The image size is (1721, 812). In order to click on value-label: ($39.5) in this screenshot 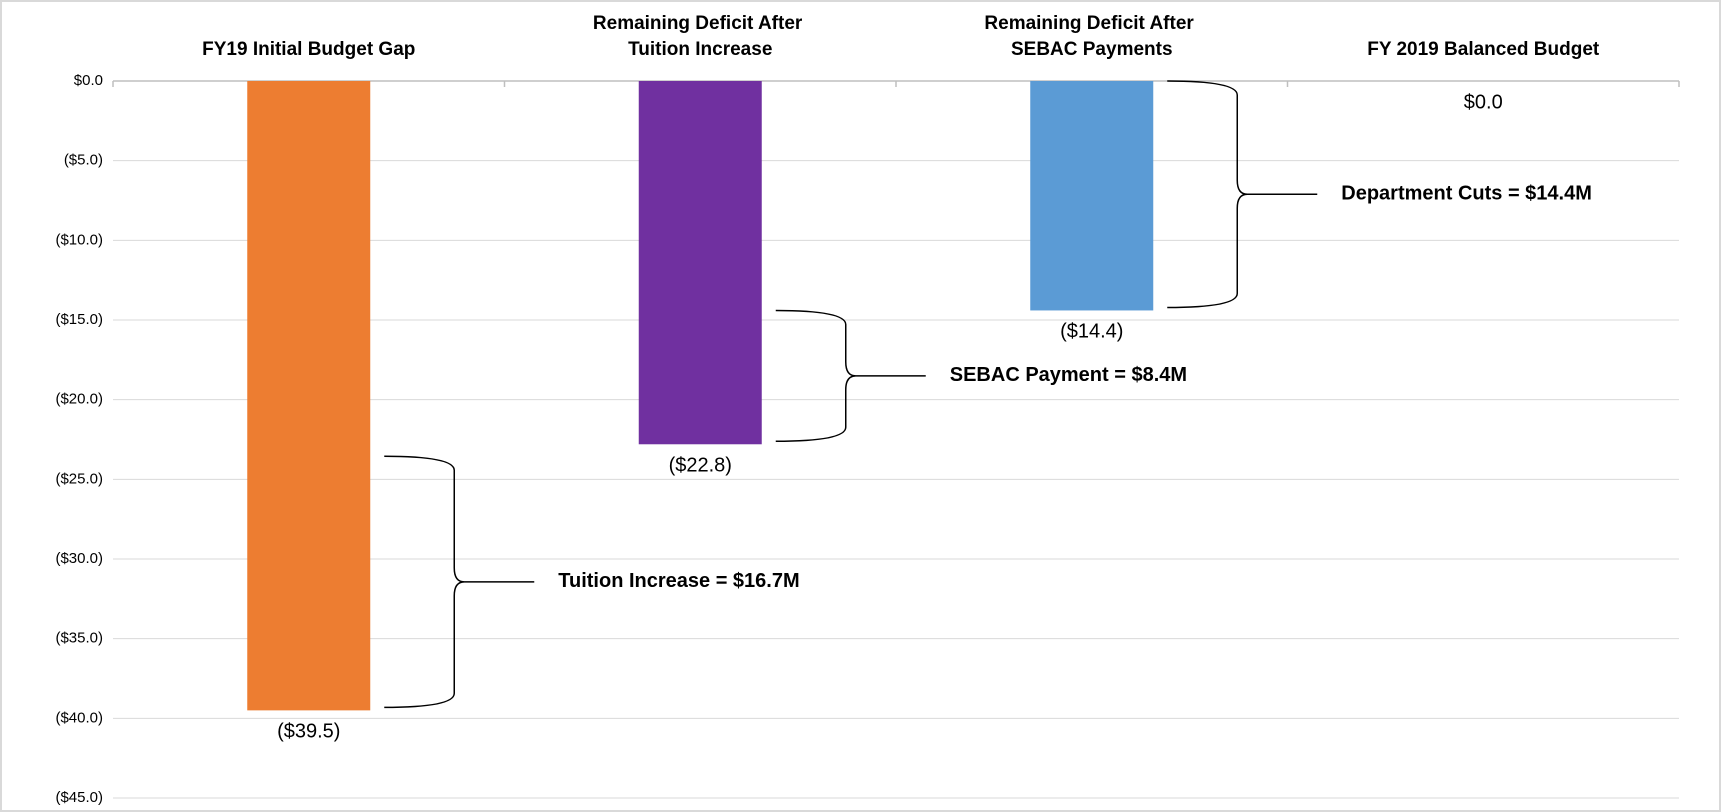, I will do `click(308, 732)`.